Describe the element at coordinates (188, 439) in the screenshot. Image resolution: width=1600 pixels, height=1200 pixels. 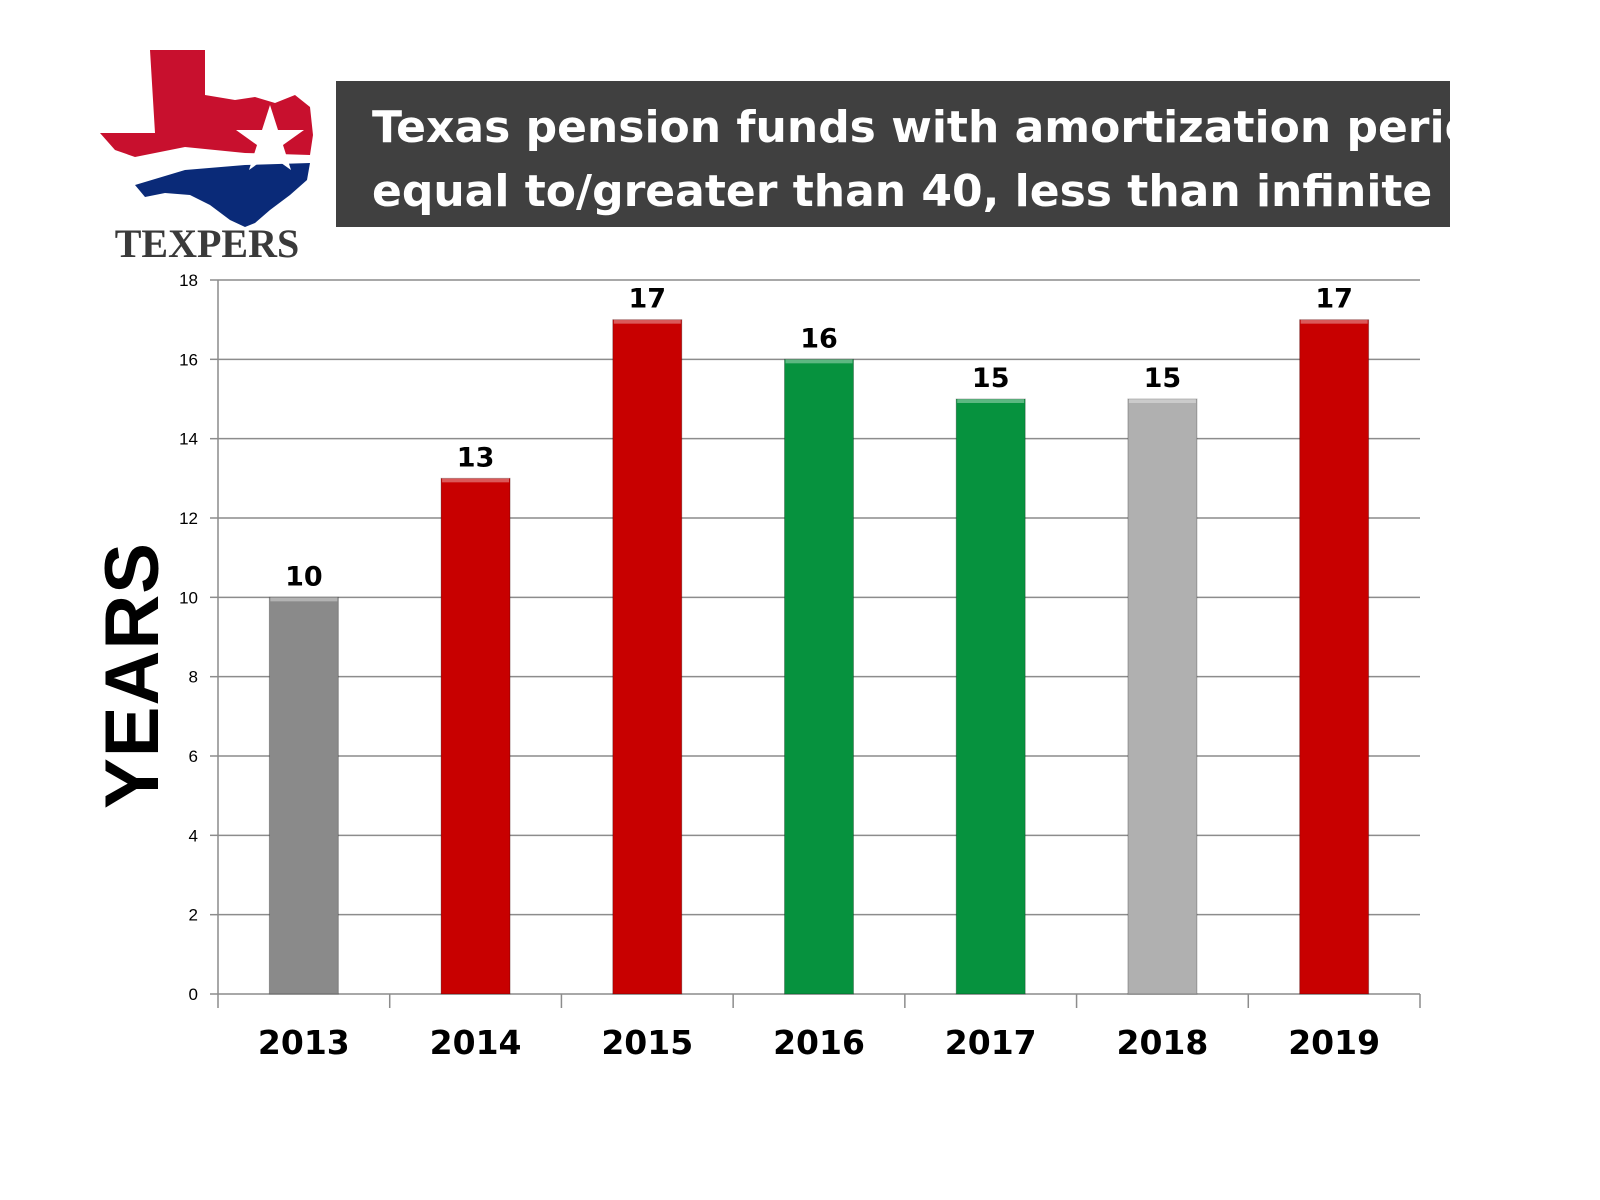
I see `y-tick-label: 14` at that location.